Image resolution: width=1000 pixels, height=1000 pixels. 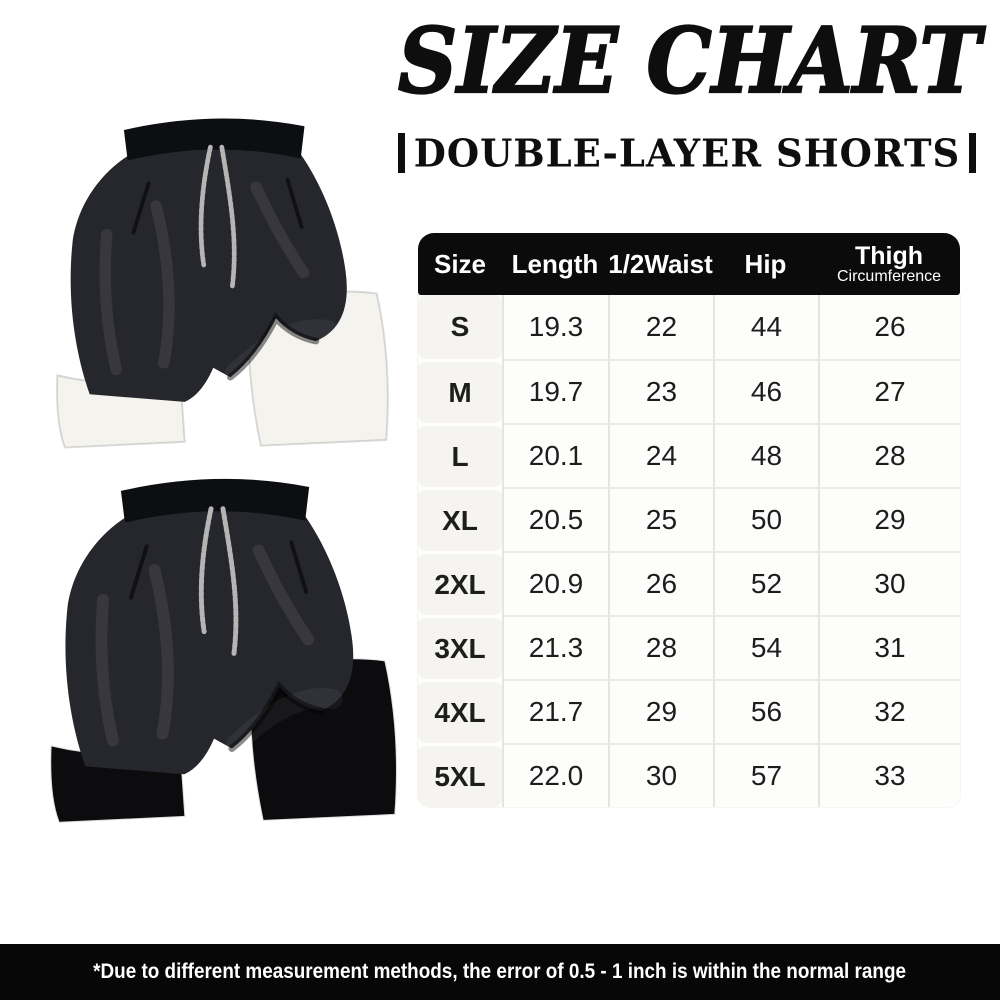 I want to click on size-cell: S, so click(x=460, y=327).